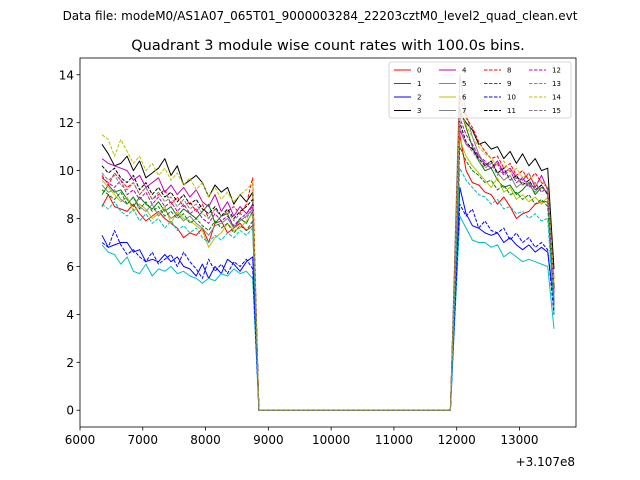 This screenshot has height=480, width=640. Describe the element at coordinates (394, 440) in the screenshot. I see `x-tick-label: 11000` at that location.